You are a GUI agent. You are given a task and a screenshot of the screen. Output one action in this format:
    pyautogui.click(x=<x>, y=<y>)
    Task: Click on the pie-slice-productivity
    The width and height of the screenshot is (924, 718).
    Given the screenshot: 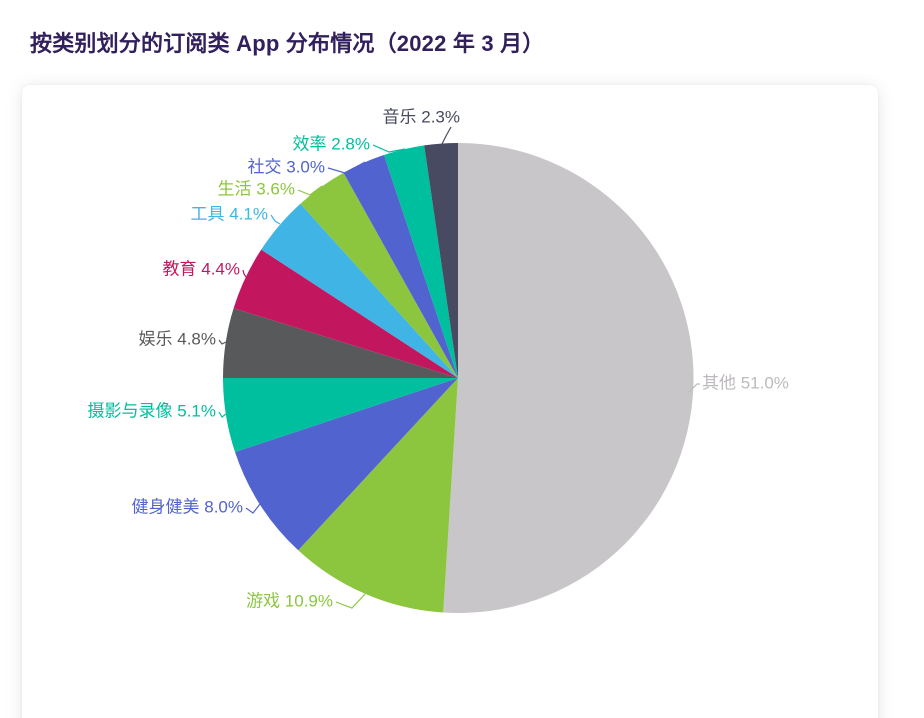 What is the action you would take?
    pyautogui.click(x=421, y=261)
    